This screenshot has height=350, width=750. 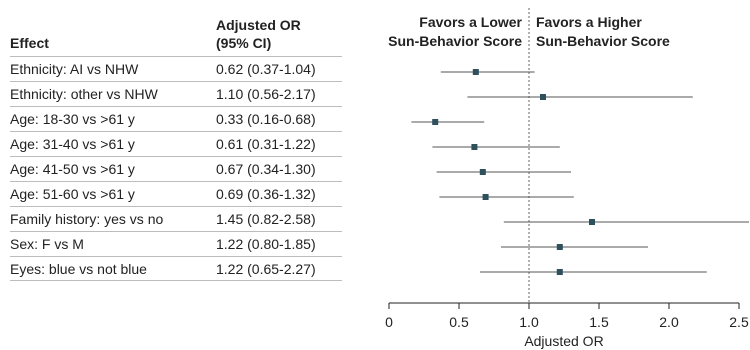 What do you see at coordinates (72, 144) in the screenshot?
I see `effect-label: Age: 31-40 vs >61 y` at bounding box center [72, 144].